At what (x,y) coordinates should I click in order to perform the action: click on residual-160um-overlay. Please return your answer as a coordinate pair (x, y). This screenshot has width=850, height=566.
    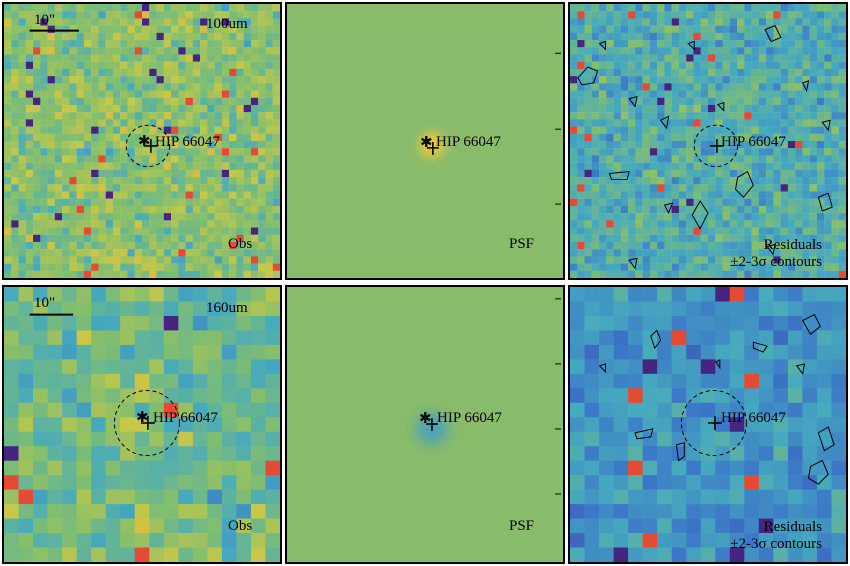
    Looking at the image, I should click on (716, 399).